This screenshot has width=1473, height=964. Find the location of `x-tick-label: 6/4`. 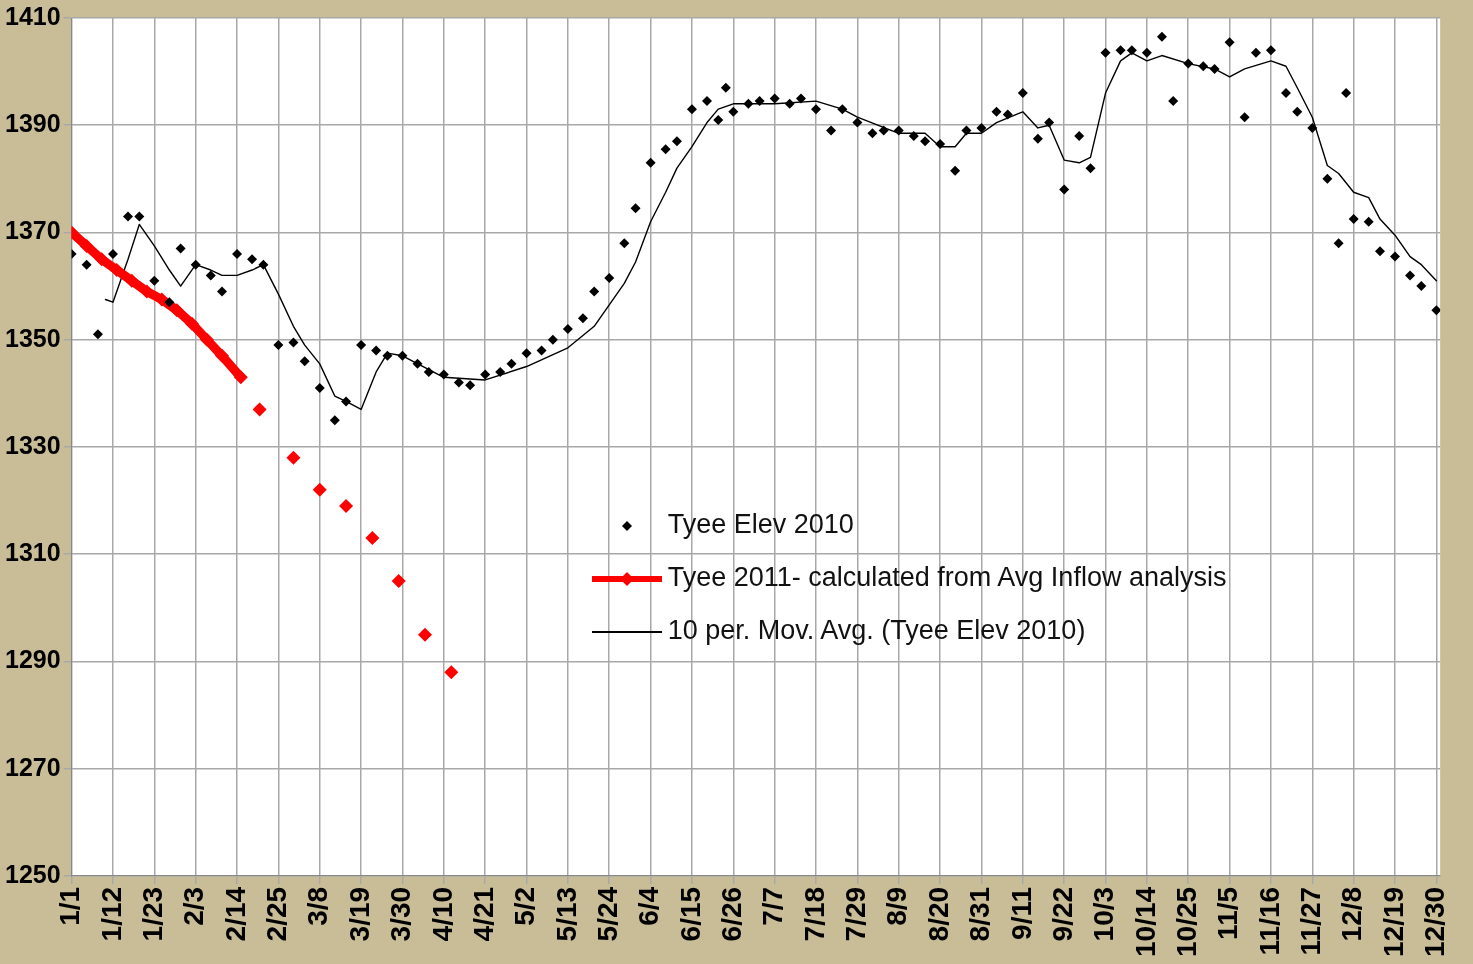

x-tick-label: 6/4 is located at coordinates (649, 906).